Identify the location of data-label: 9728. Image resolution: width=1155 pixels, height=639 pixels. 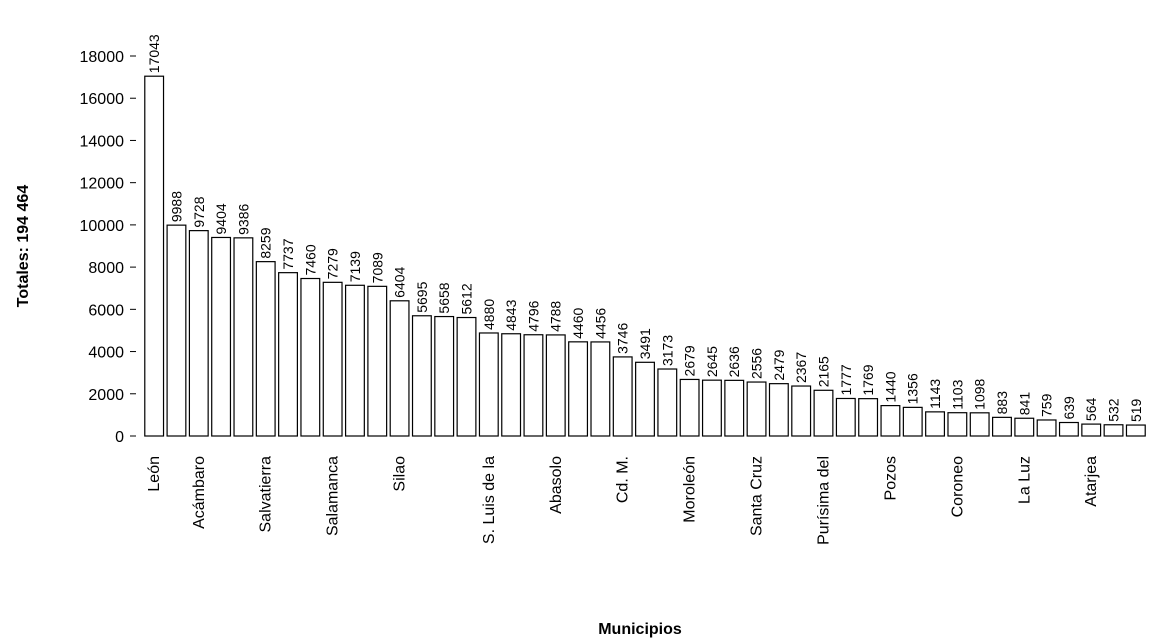
(199, 211).